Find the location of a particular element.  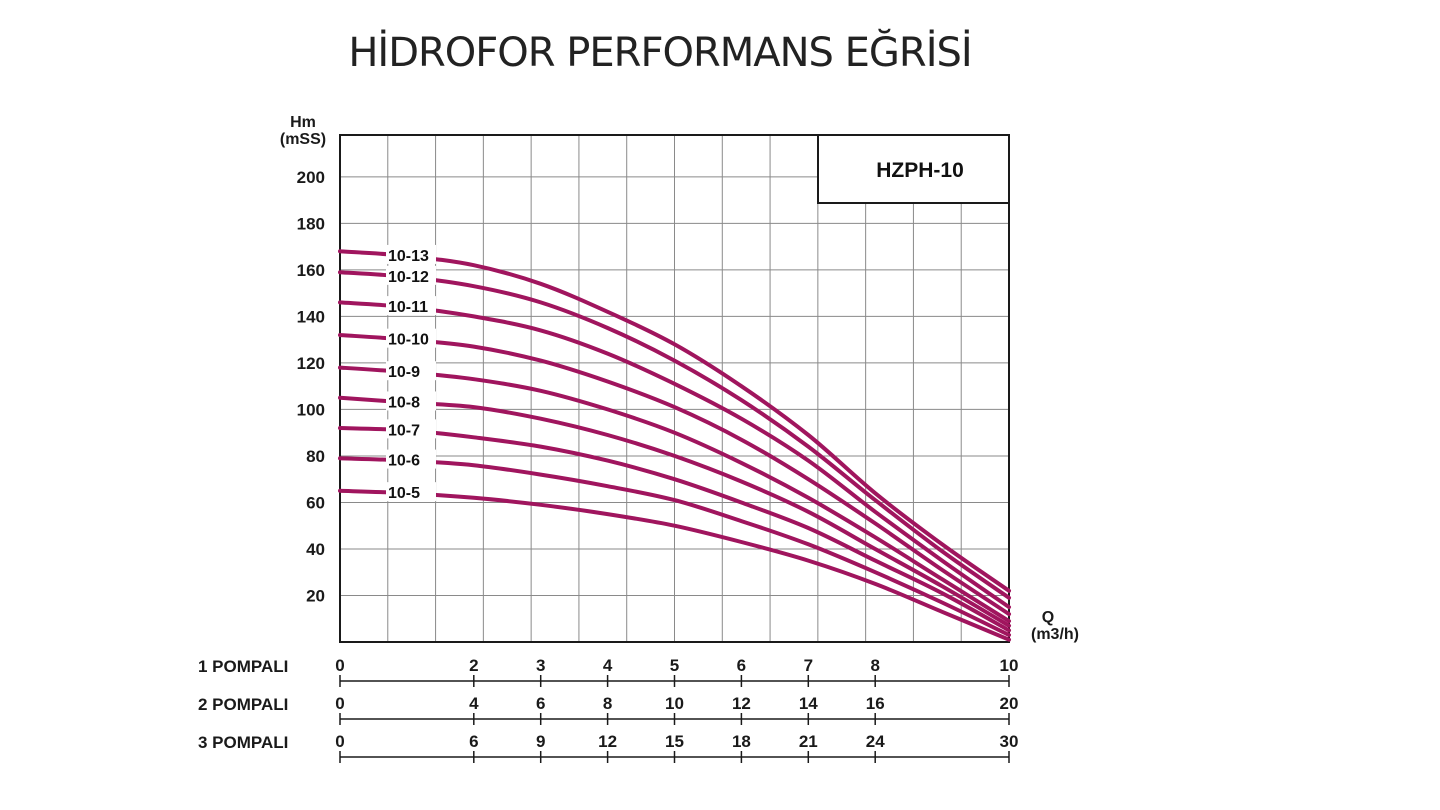

curve-label-10-5: 10-5 is located at coordinates (404, 493).